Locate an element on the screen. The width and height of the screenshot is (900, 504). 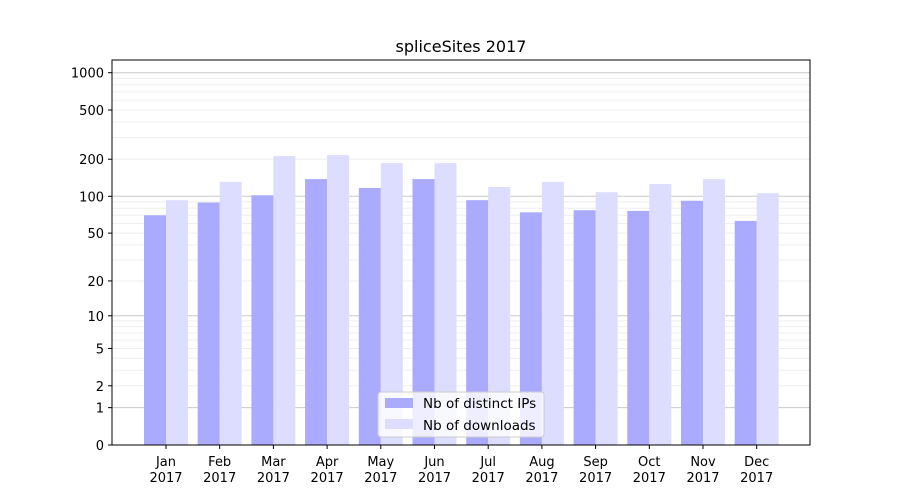
legend: Nb of distinct IPs Nb of downloads is located at coordinates (461, 414).